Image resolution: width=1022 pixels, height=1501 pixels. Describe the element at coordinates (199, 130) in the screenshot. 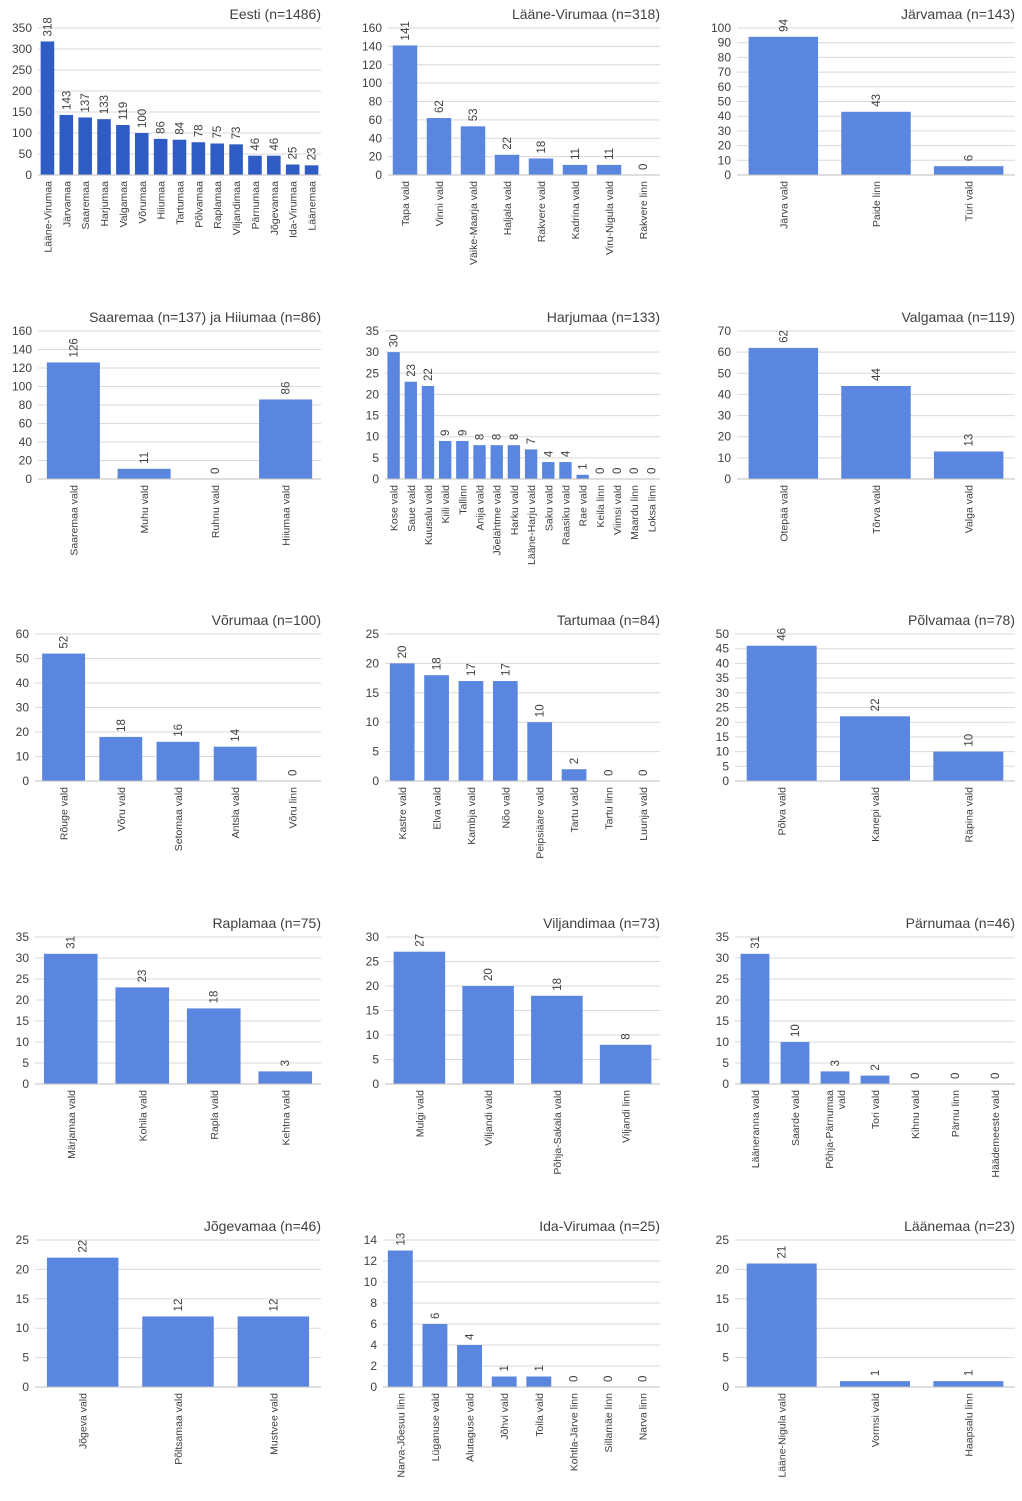

I see `data-label: 78` at that location.